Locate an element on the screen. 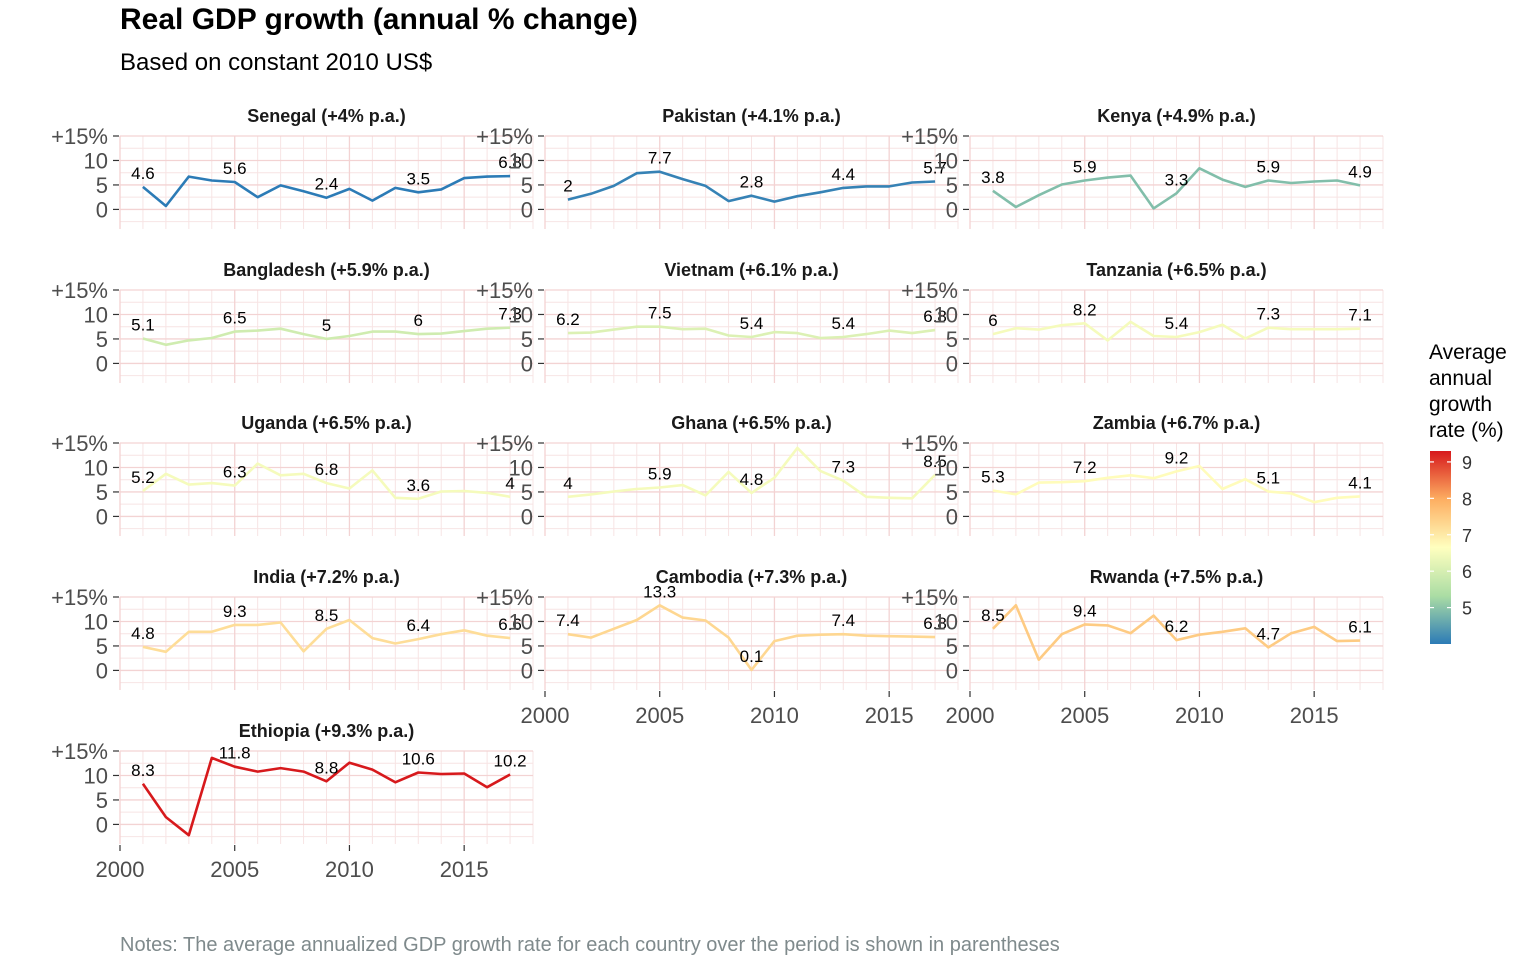 The height and width of the screenshot is (960, 1536). data-label: 4.6 is located at coordinates (143, 173).